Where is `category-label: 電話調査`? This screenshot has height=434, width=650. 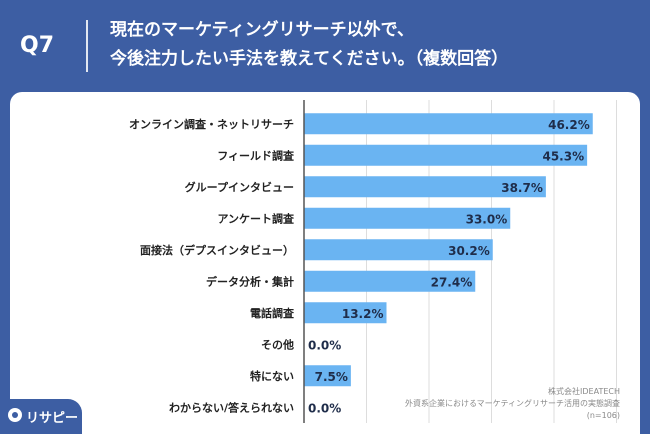 category-label: 電話調査 is located at coordinates (272, 313).